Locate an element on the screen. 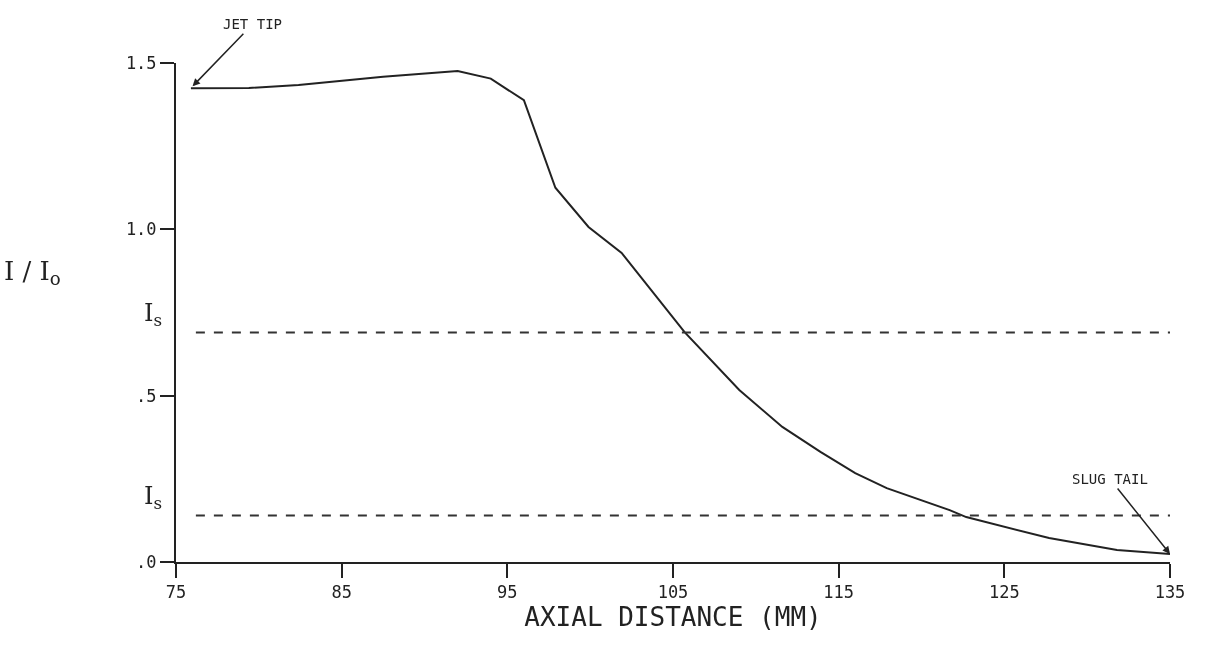 Image resolution: width=1210 pixels, height=655 pixels. annotation: JET TIP is located at coordinates (253, 24).